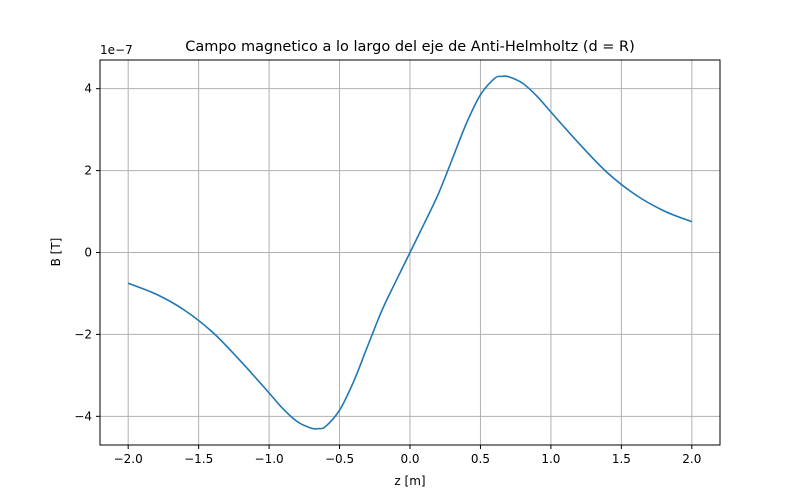 The height and width of the screenshot is (500, 800). What do you see at coordinates (480, 459) in the screenshot?
I see `x-tick-label: 0.5` at bounding box center [480, 459].